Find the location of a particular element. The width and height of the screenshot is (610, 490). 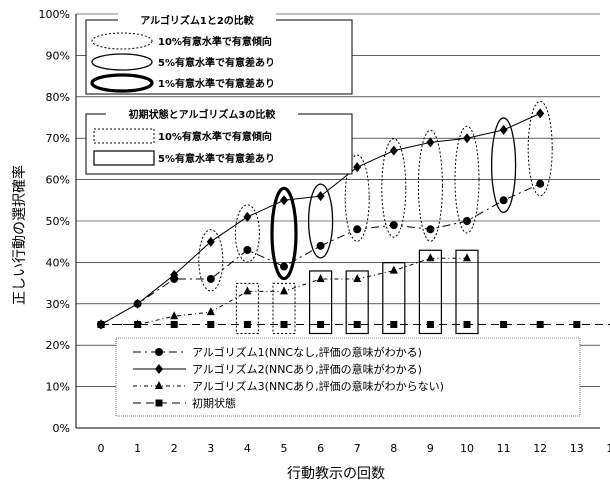

x-tick-label: 0 is located at coordinates (101, 448).